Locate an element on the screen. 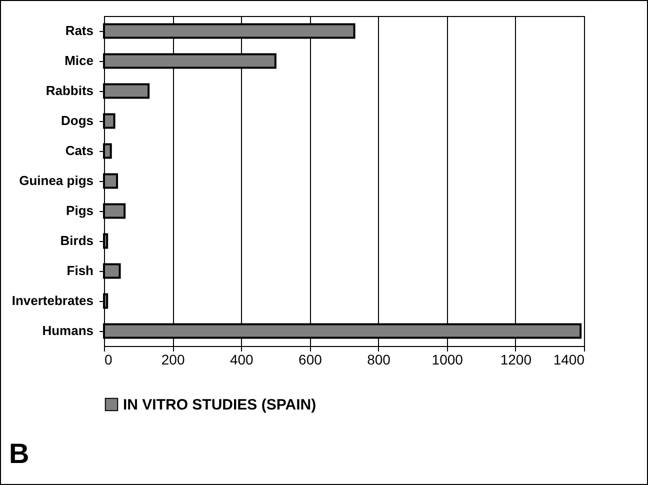  y-tick-label: Birds is located at coordinates (77, 240).